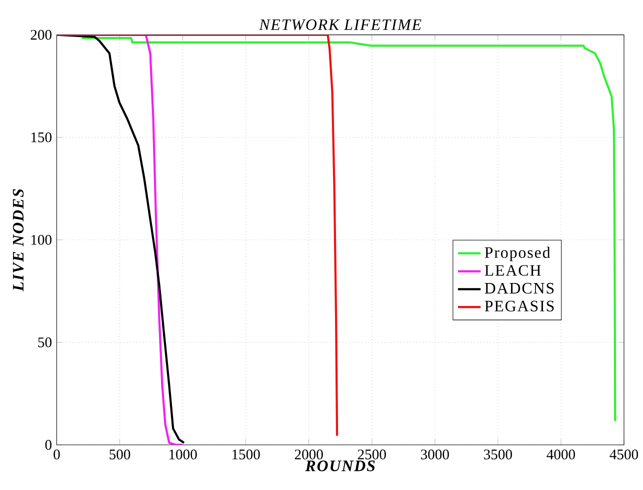  Describe the element at coordinates (48, 445) in the screenshot. I see `y-tick-label: 0` at that location.